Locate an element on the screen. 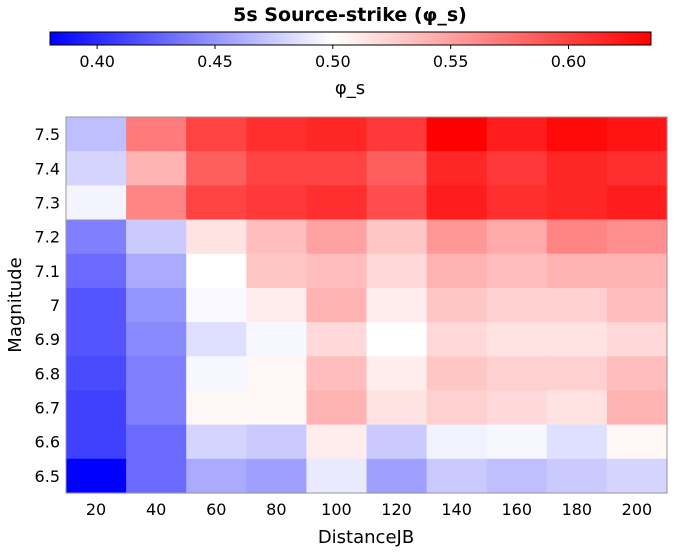 This screenshot has height=554, width=700. colorbar-tick-label: 0.50 is located at coordinates (333, 61).